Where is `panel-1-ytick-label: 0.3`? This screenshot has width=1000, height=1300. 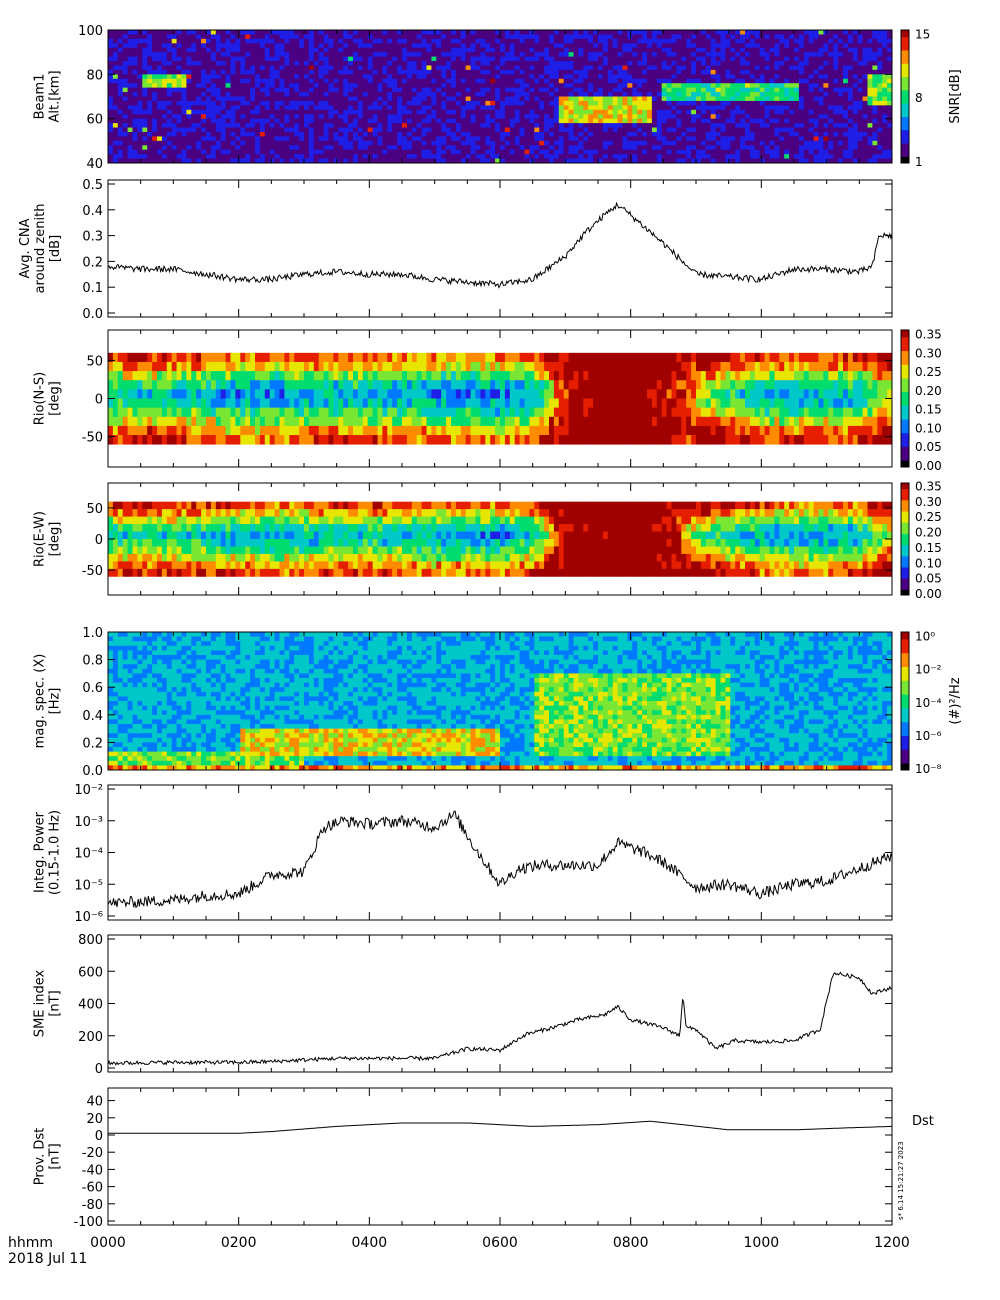 panel-1-ytick-label: 0.3 is located at coordinates (92, 237).